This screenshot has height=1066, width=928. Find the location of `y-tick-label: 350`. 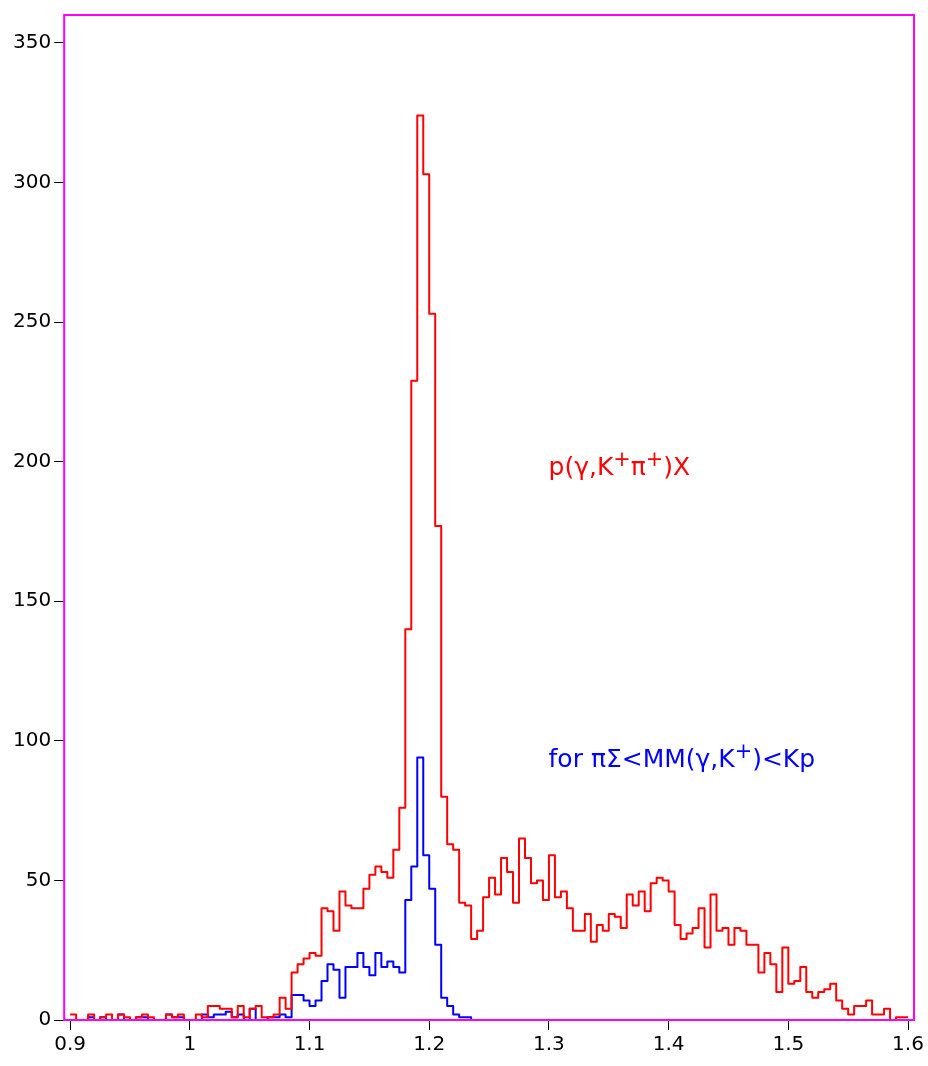

y-tick-label: 350 is located at coordinates (32, 41).